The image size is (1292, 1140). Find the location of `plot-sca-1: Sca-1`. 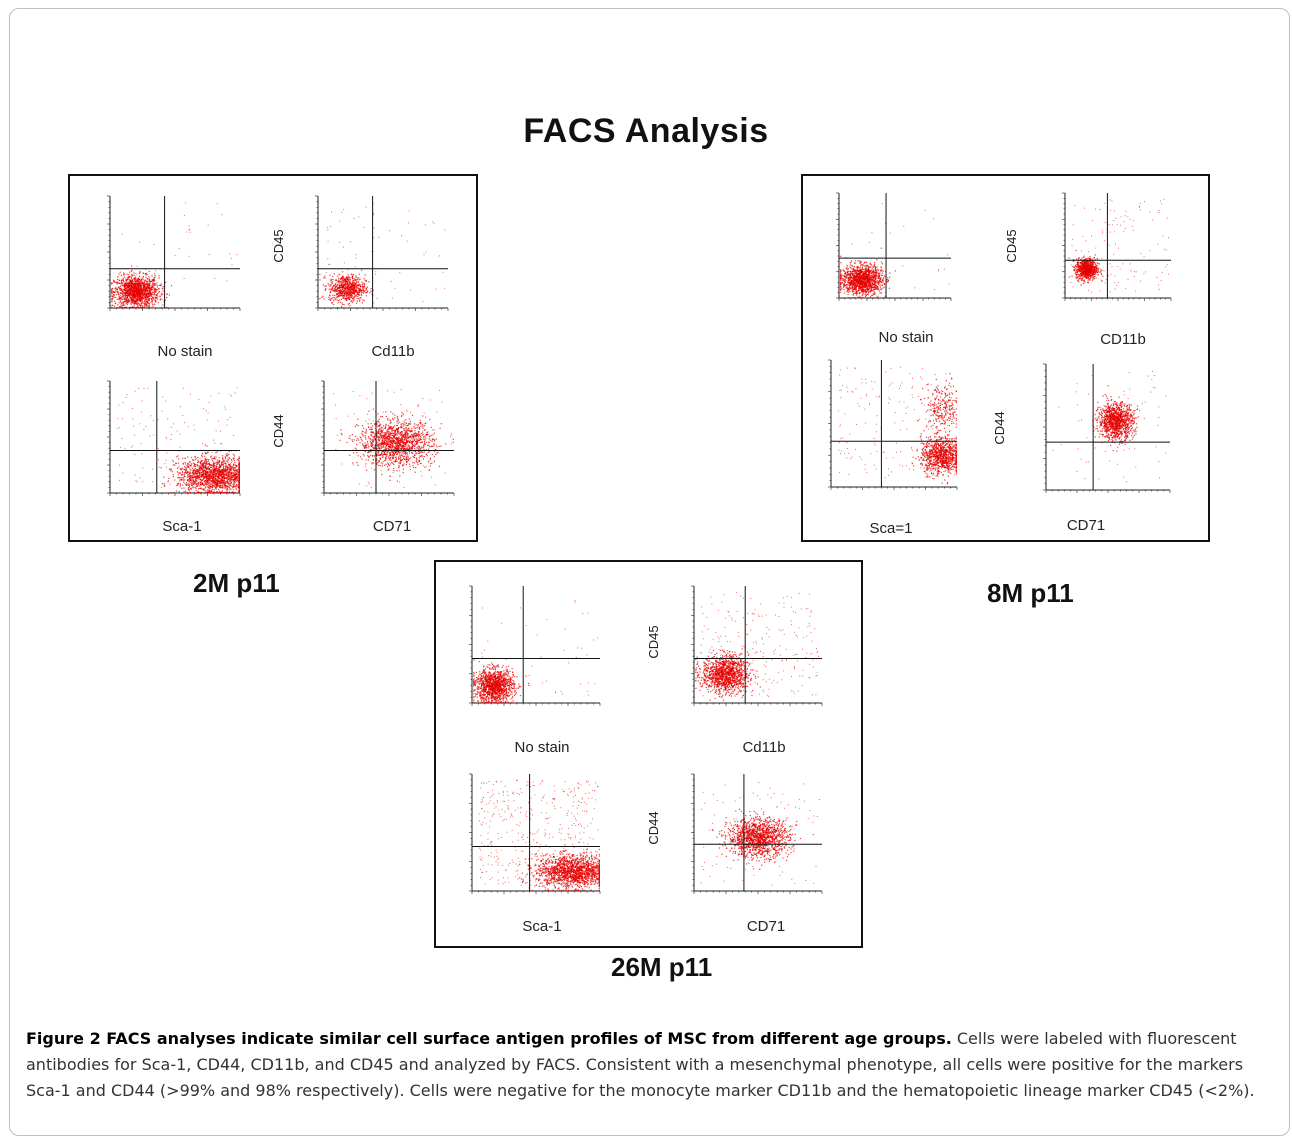

plot-sca-1: Sca-1 is located at coordinates (174, 457).